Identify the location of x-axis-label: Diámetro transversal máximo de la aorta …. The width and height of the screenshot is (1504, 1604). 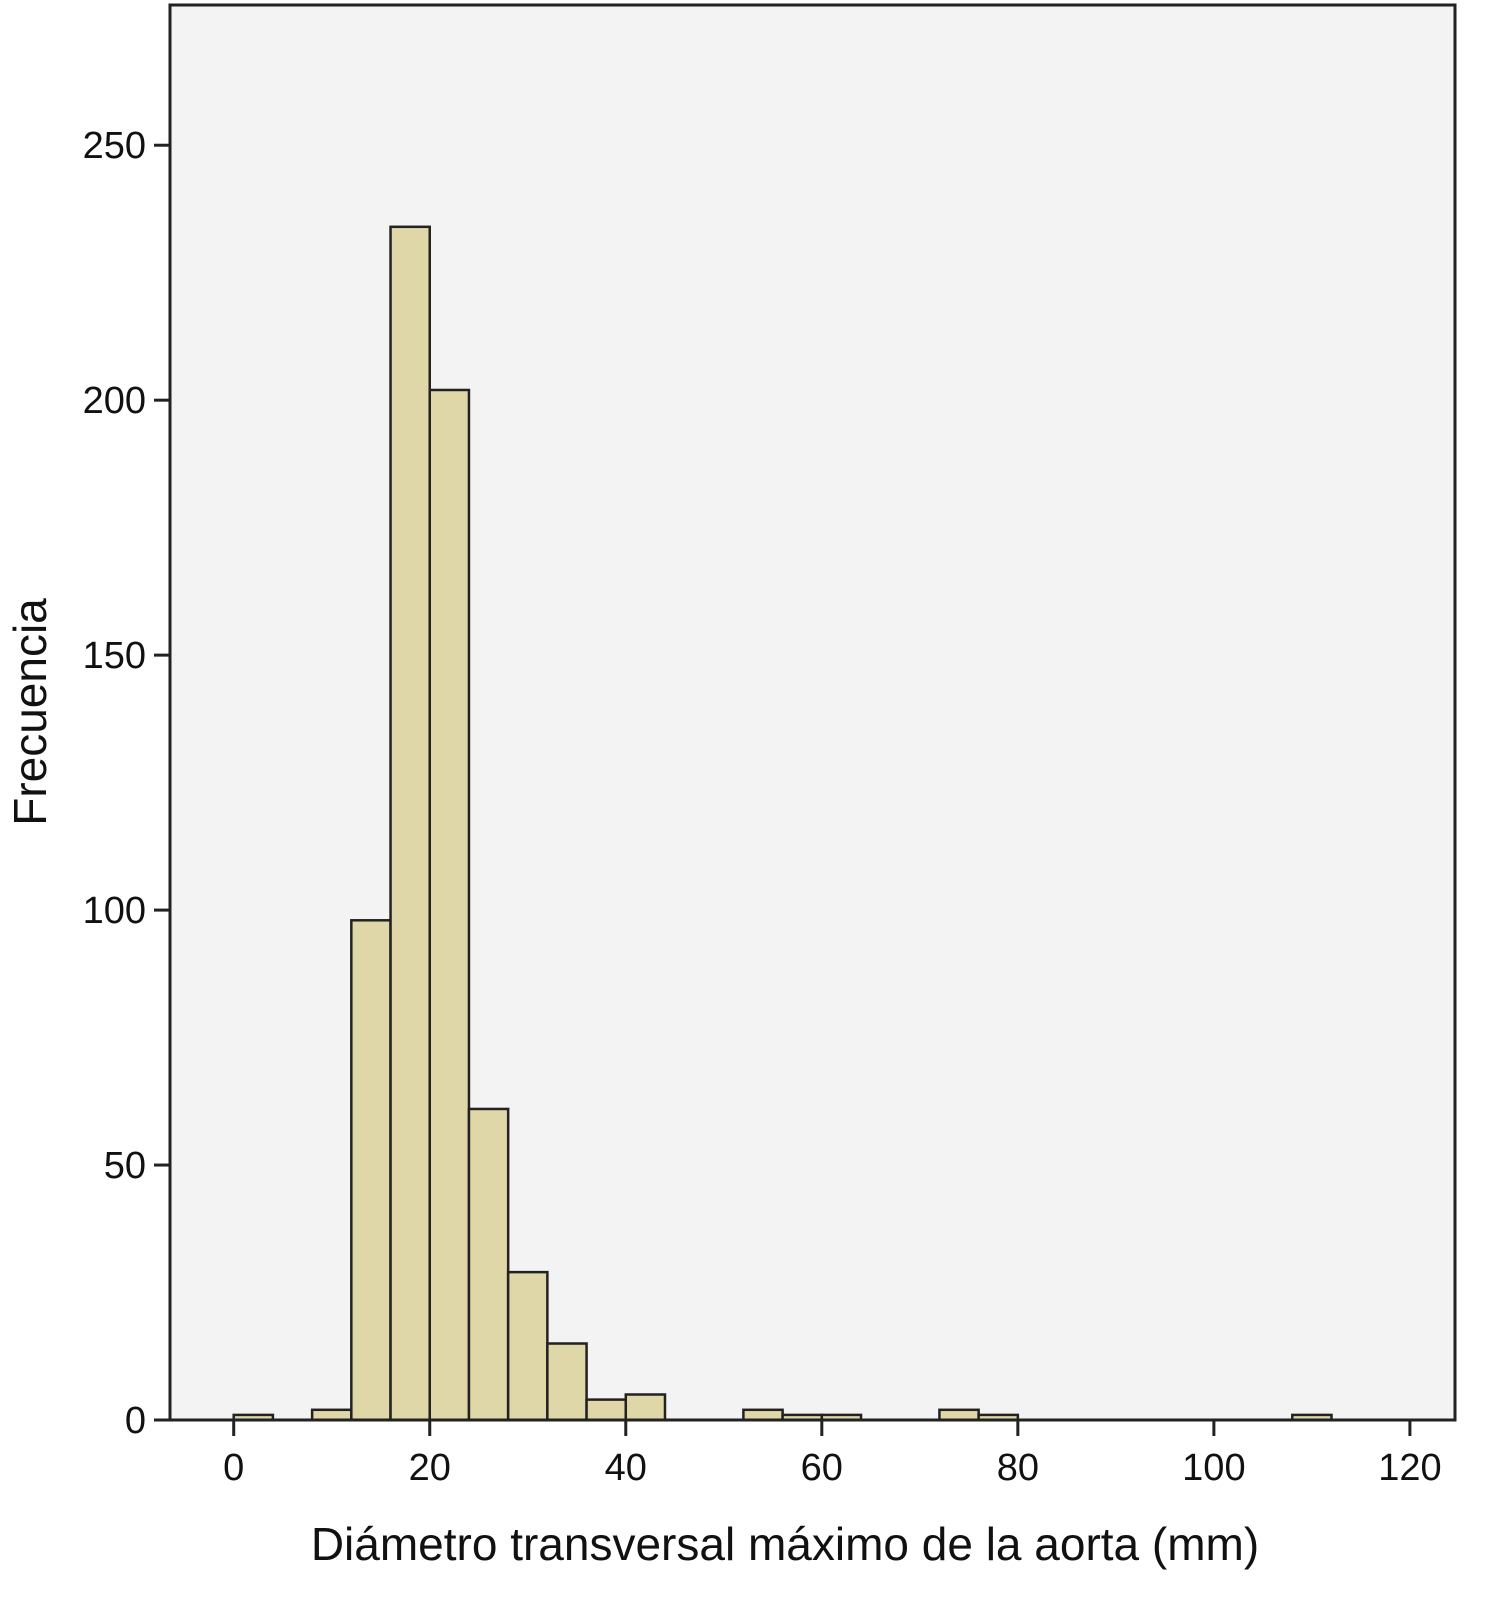
(785, 1544).